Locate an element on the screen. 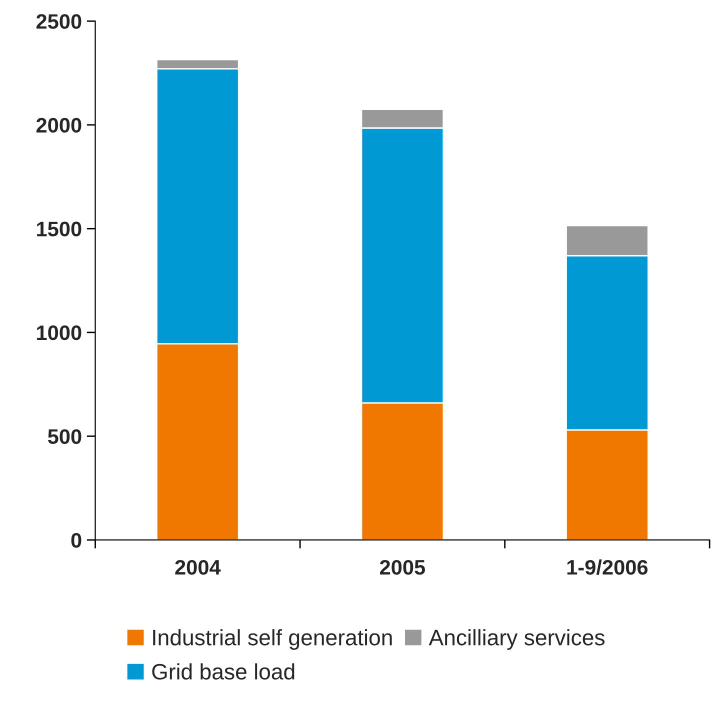 Image resolution: width=711 pixels, height=704 pixels. x-tick-label: 1-9/2006 is located at coordinates (607, 567).